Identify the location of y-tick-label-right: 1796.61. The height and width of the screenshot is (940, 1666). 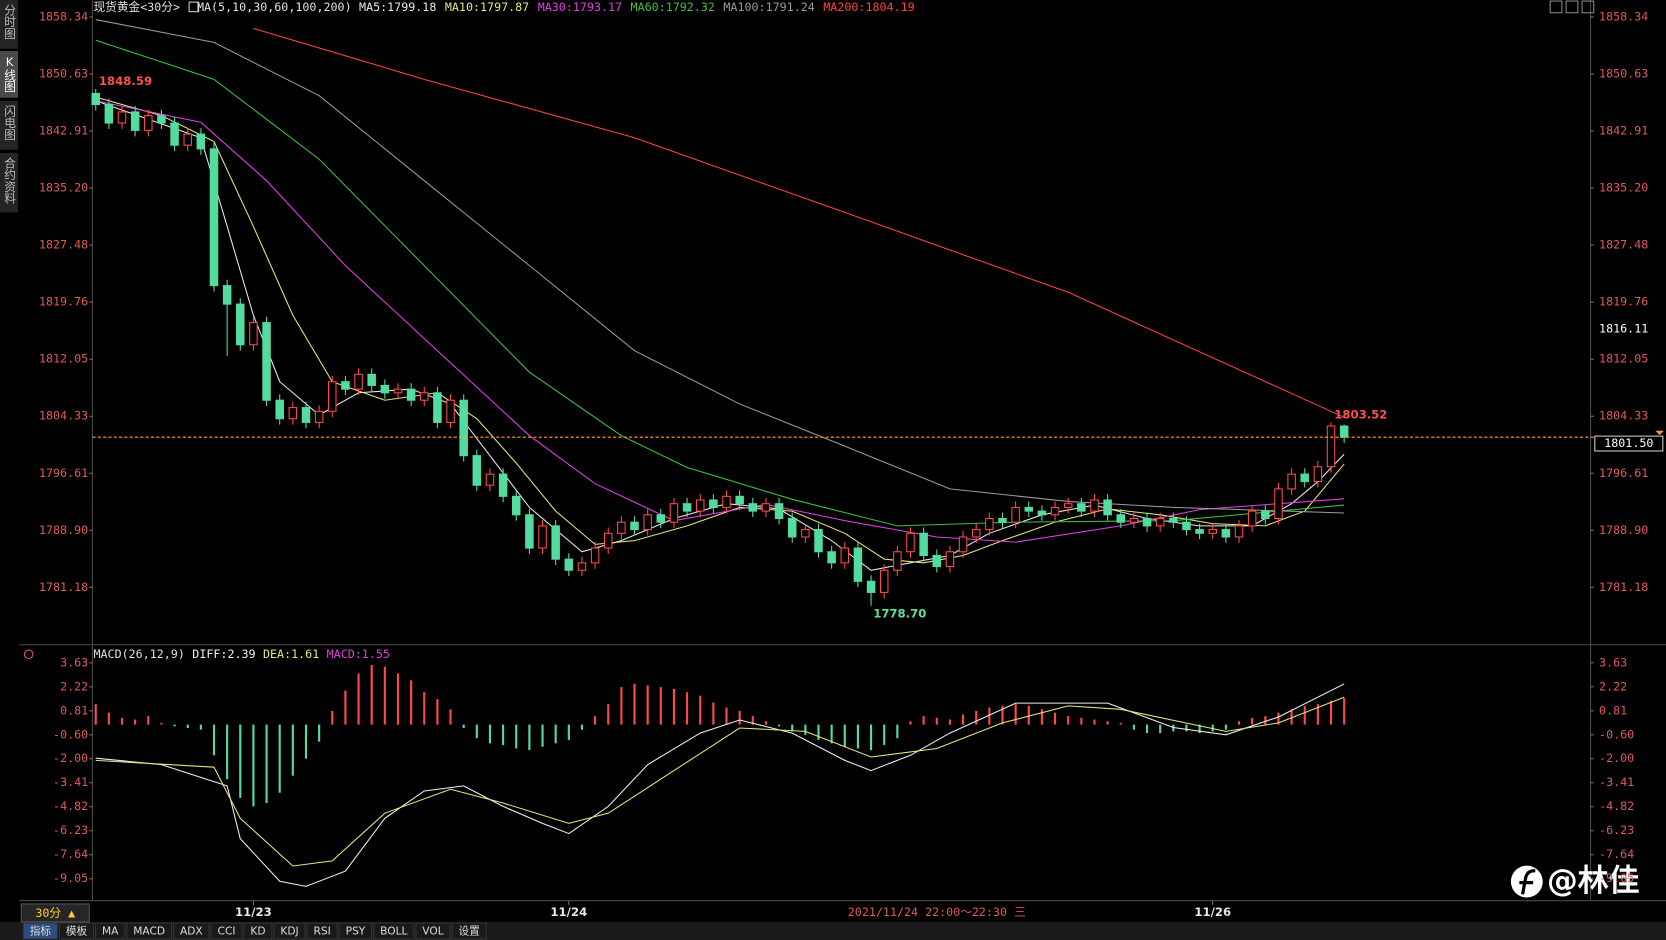
(1623, 473).